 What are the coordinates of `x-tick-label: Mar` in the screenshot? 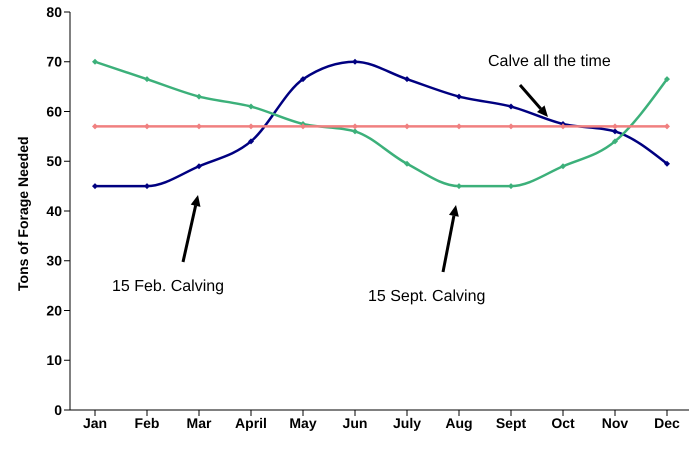 It's located at (199, 422).